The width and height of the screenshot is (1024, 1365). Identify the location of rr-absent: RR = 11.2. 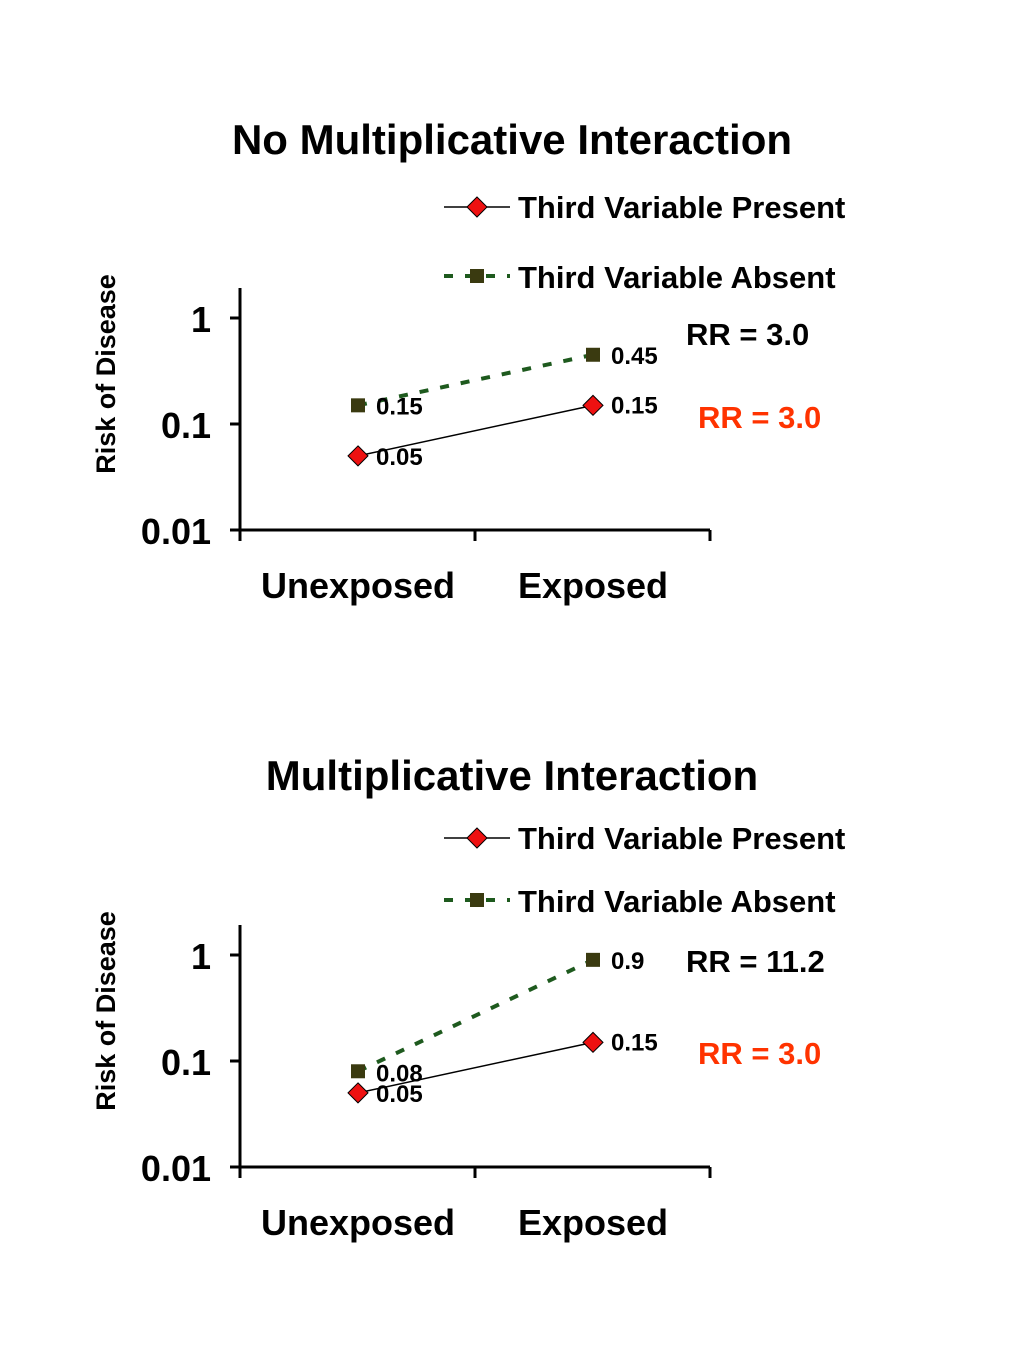
(755, 961).